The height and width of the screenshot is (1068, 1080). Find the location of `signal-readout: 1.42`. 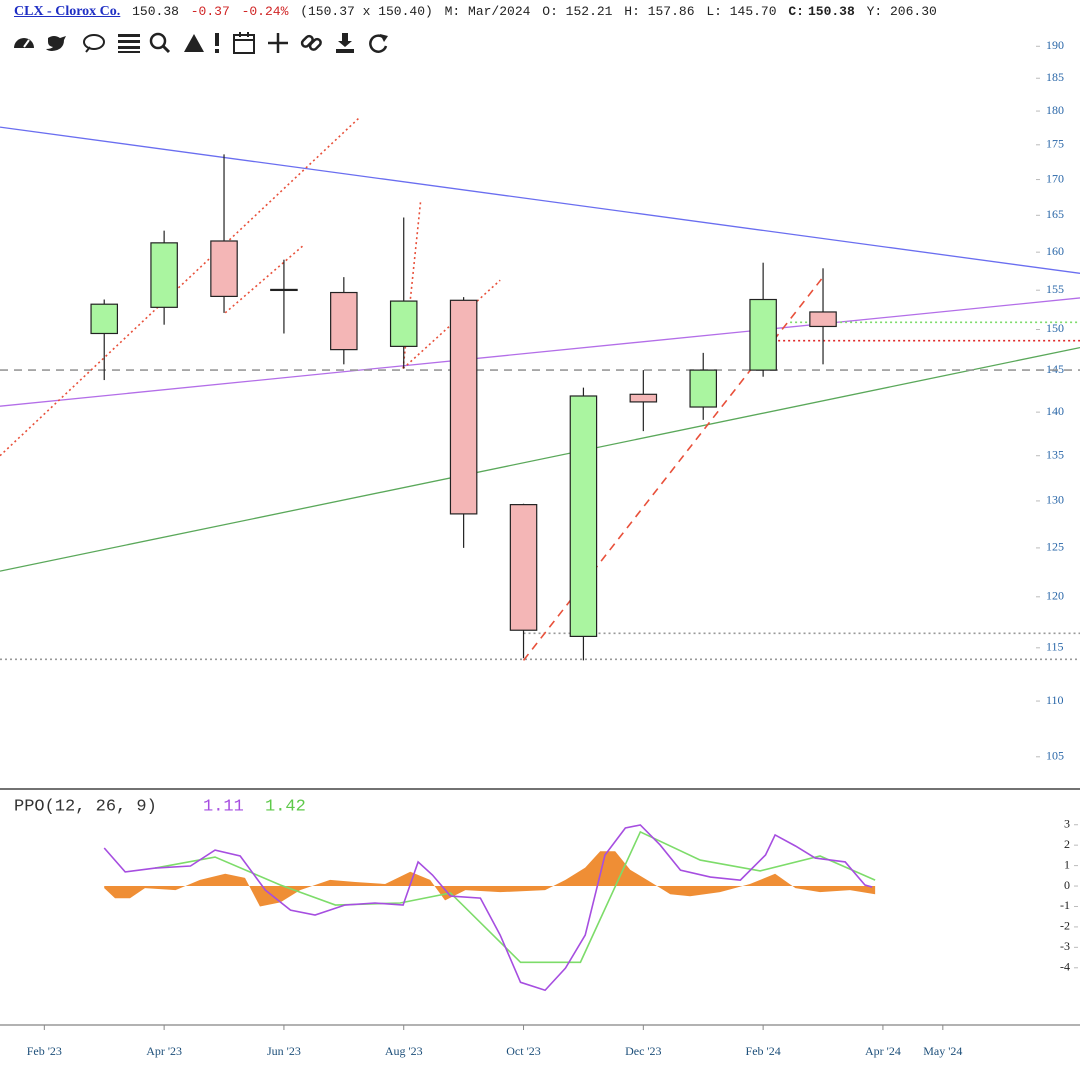

signal-readout: 1.42 is located at coordinates (285, 806).